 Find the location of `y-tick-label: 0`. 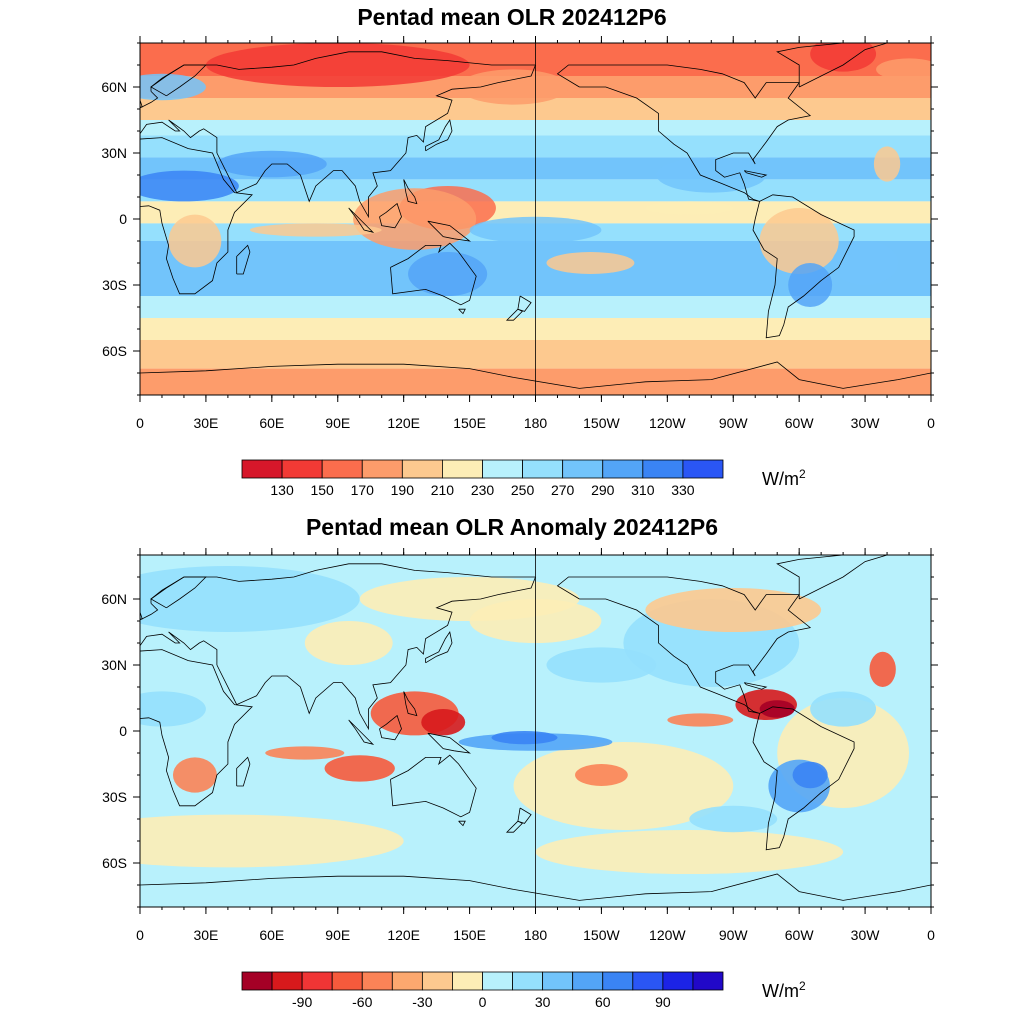

y-tick-label: 0 is located at coordinates (123, 731).